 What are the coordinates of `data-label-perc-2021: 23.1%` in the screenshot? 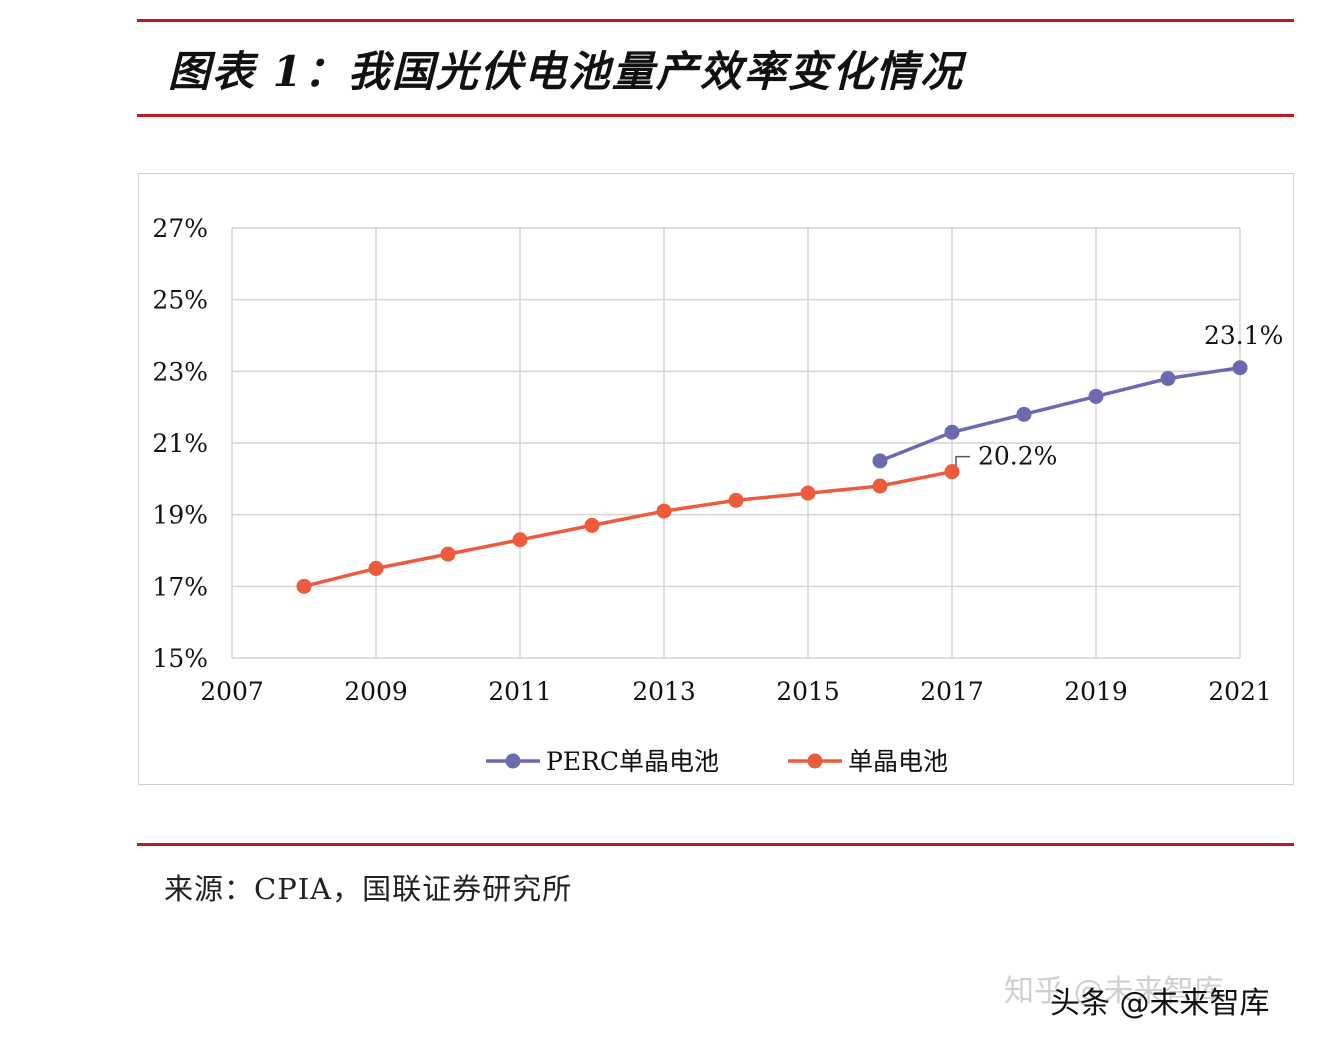 It's located at (1243, 335).